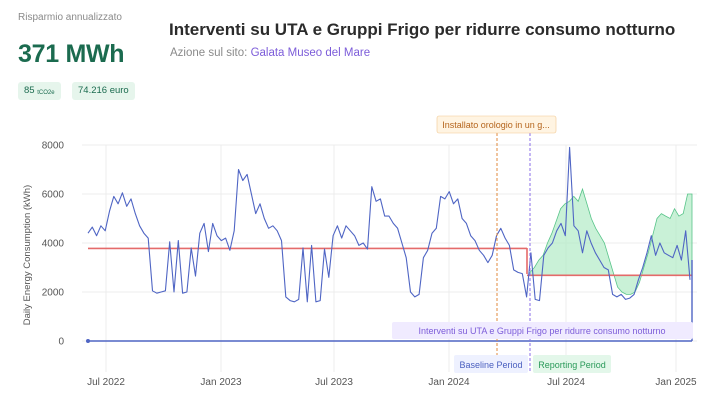  I want to click on co2-badge: 85 tCO2e, so click(39, 91).